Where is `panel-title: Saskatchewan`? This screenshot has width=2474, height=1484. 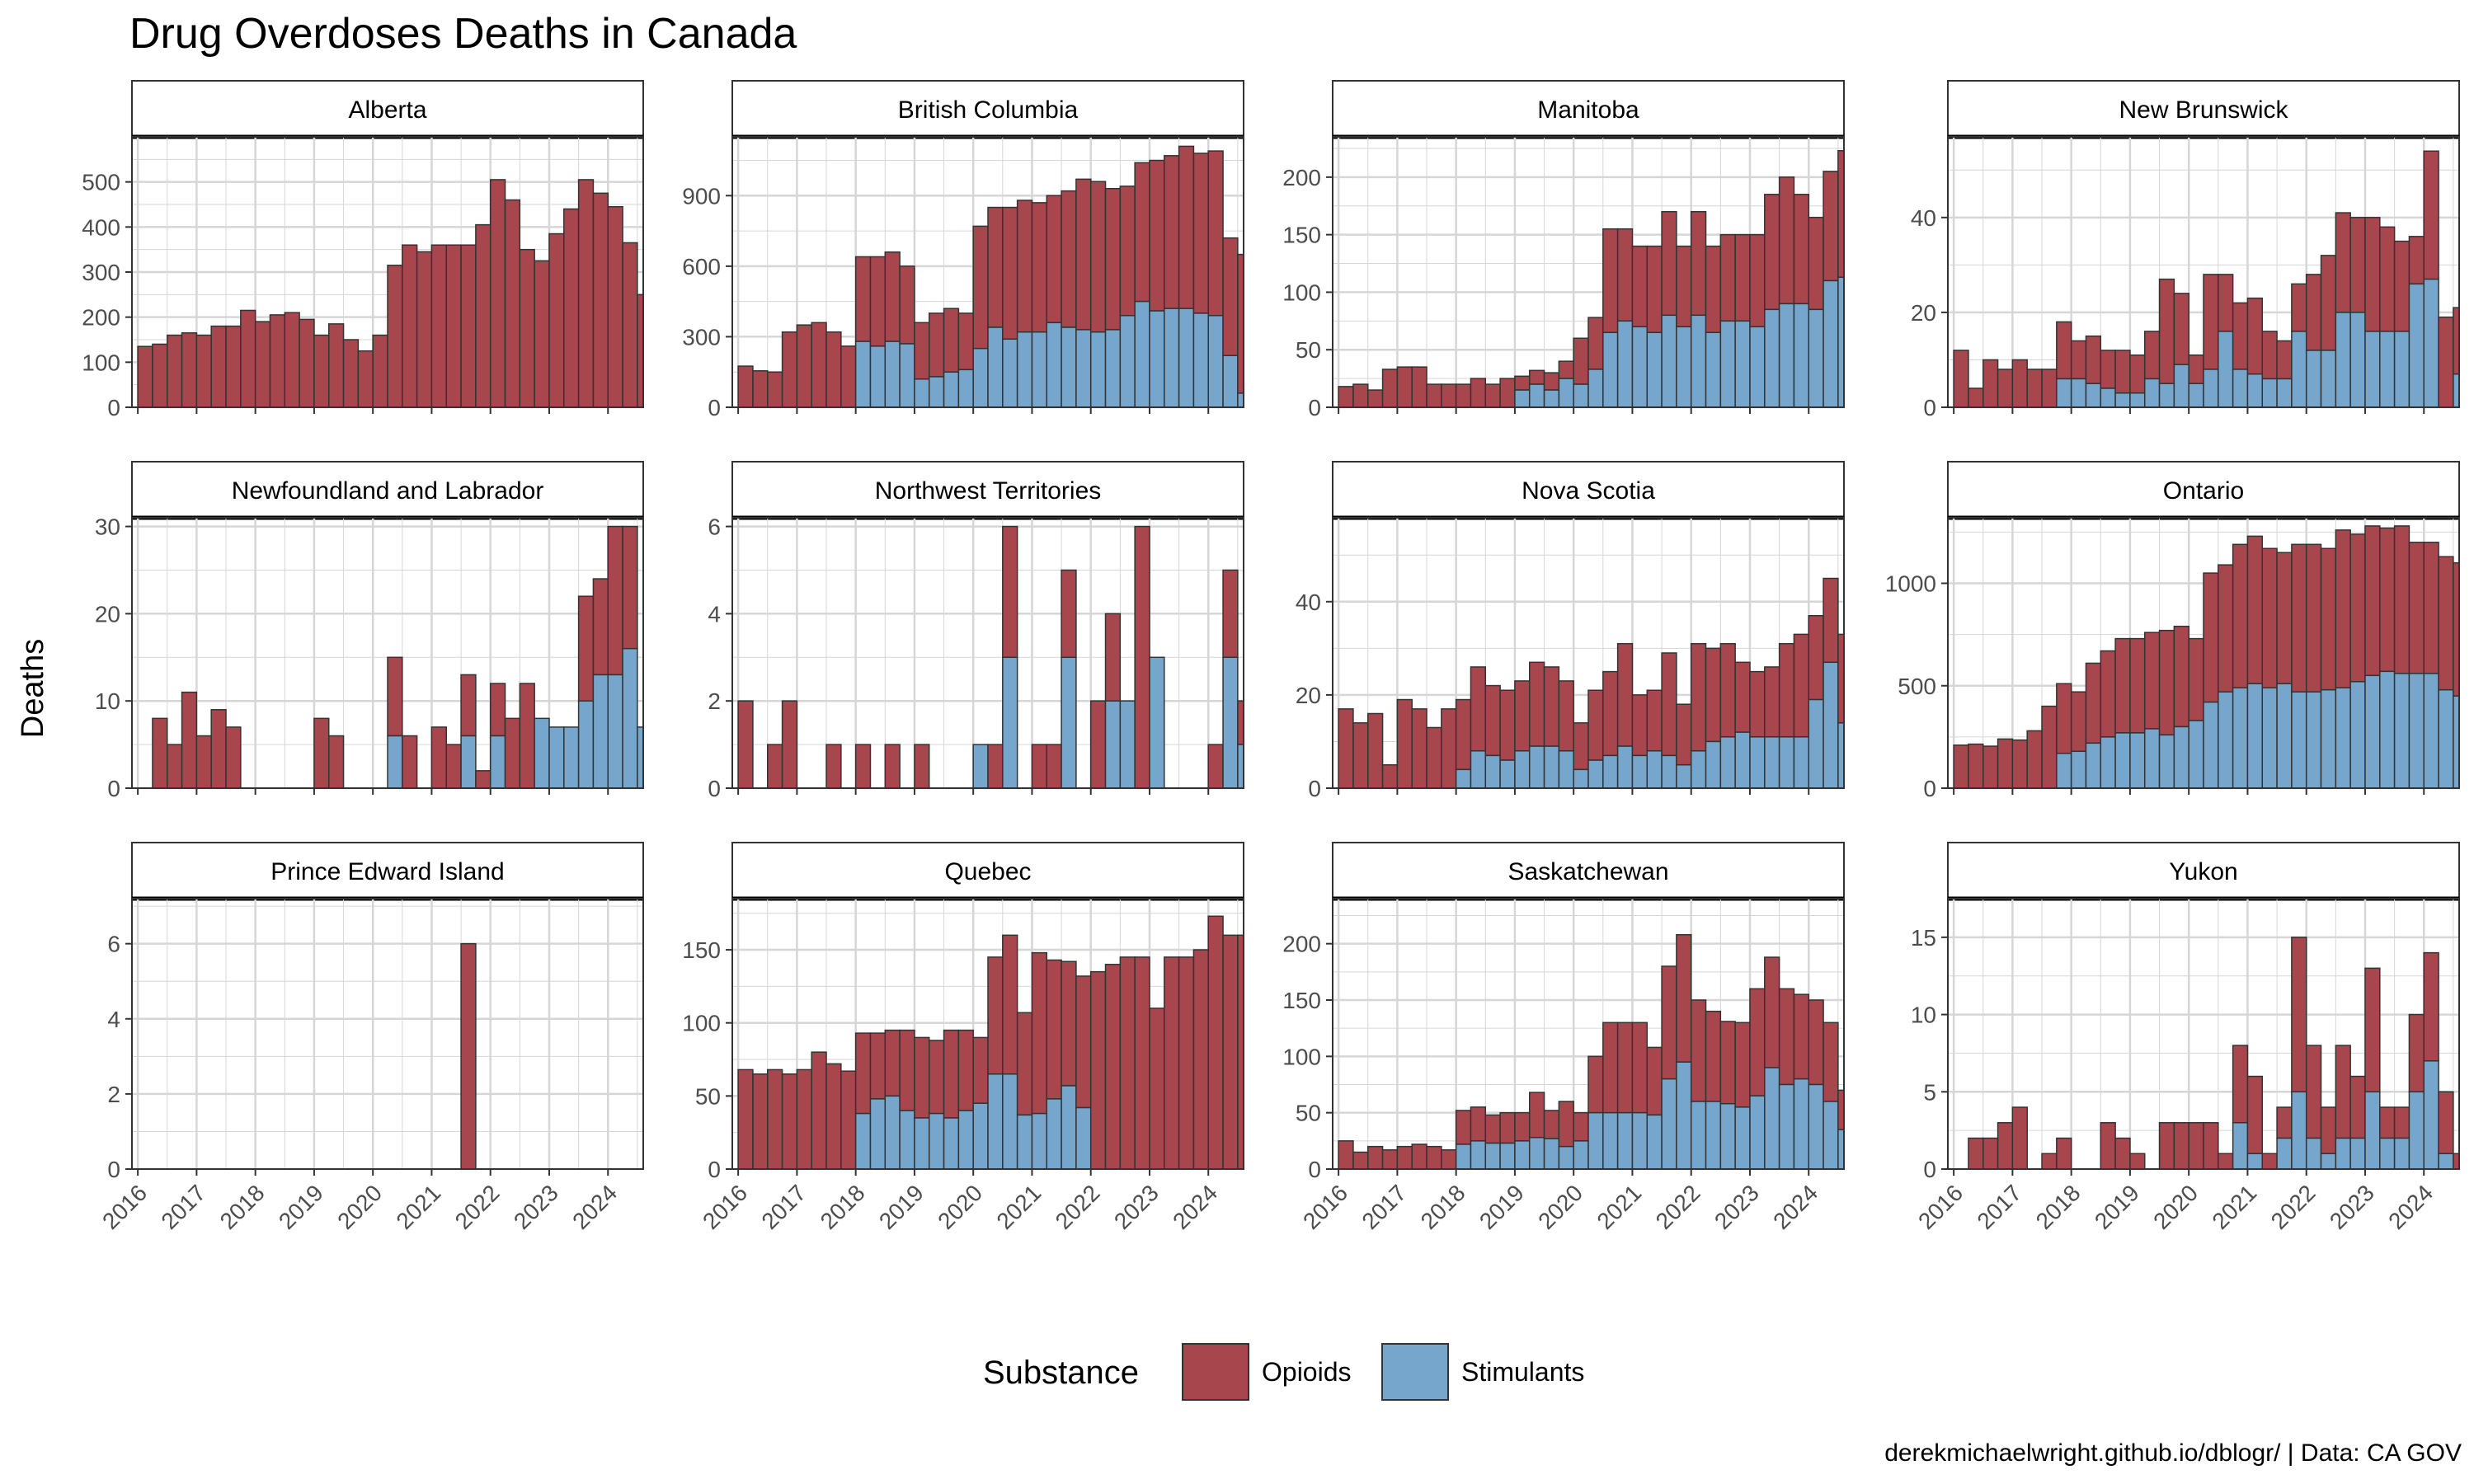
panel-title: Saskatchewan is located at coordinates (1587, 871).